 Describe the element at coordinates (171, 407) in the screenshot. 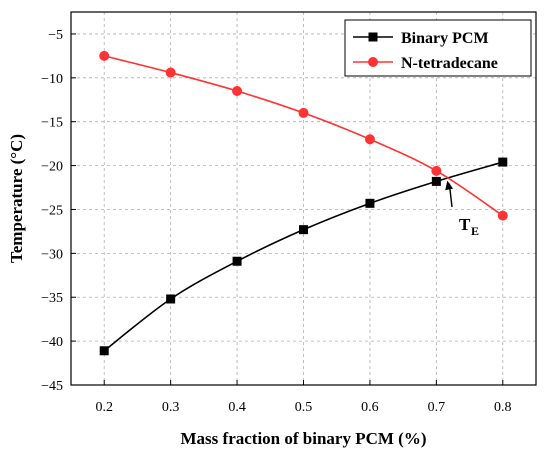

I see `x-tick-label: 0.3` at that location.